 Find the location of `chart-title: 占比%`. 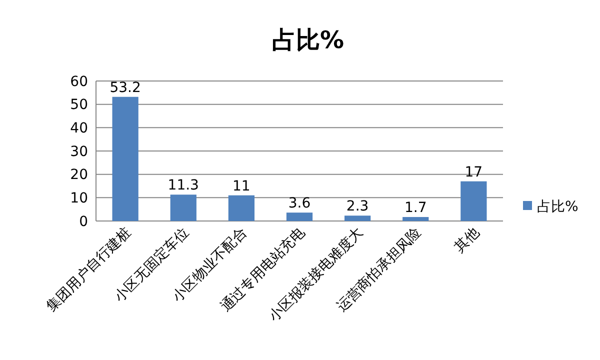

chart-title: 占比% is located at coordinates (308, 40).